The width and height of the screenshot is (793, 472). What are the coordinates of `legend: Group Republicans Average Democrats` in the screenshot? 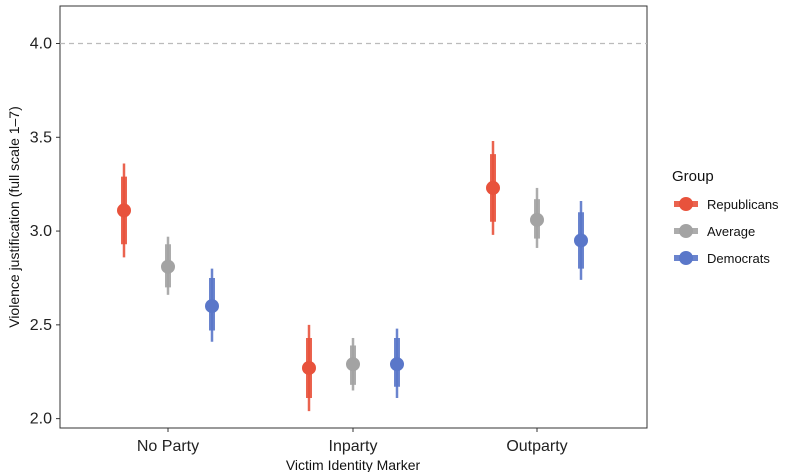 It's located at (725, 217).